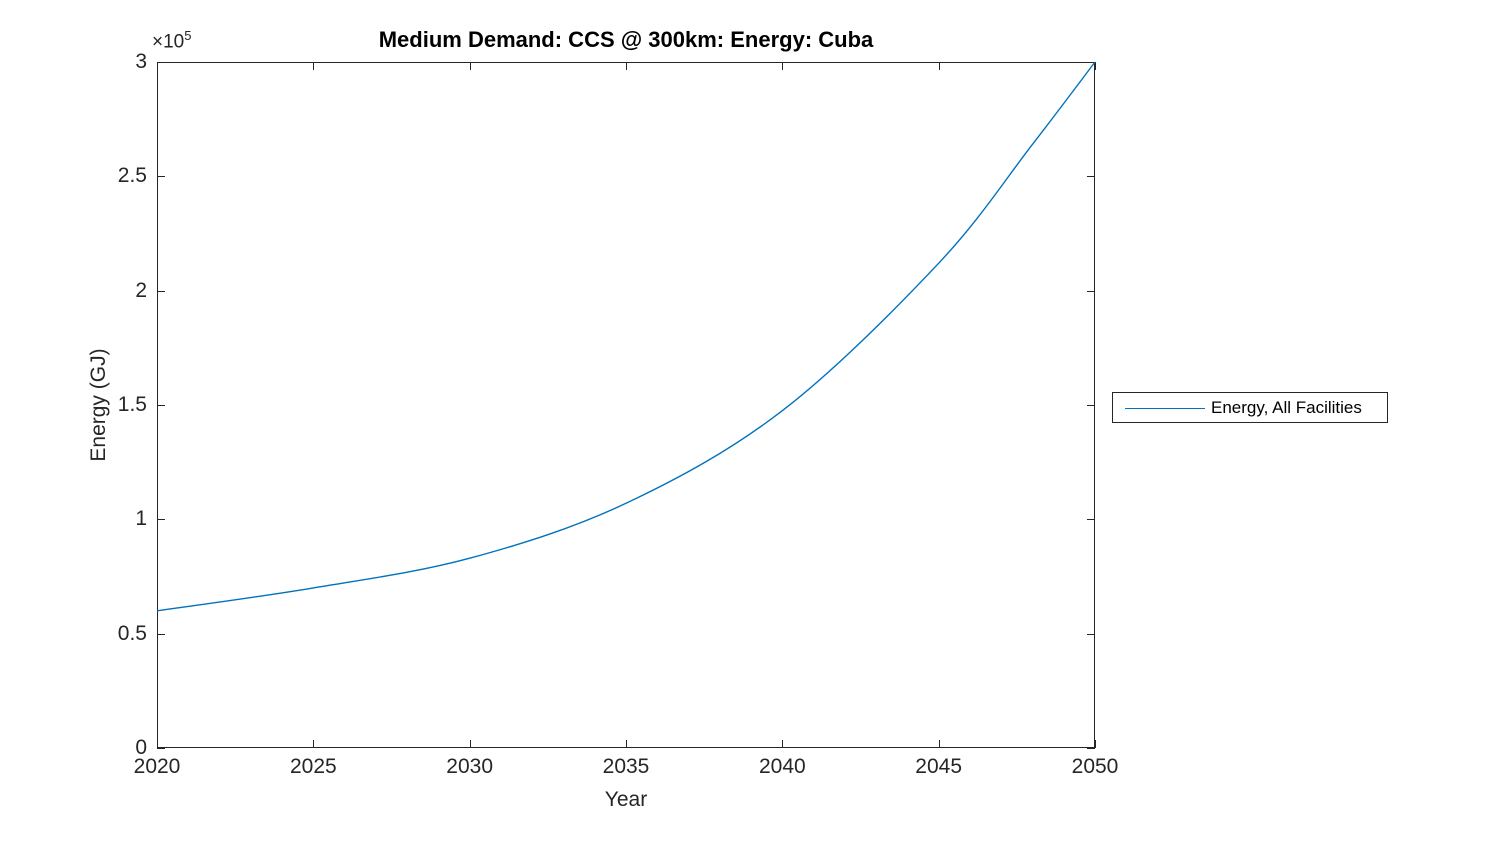  I want to click on x-tick-label: 2050, so click(1095, 766).